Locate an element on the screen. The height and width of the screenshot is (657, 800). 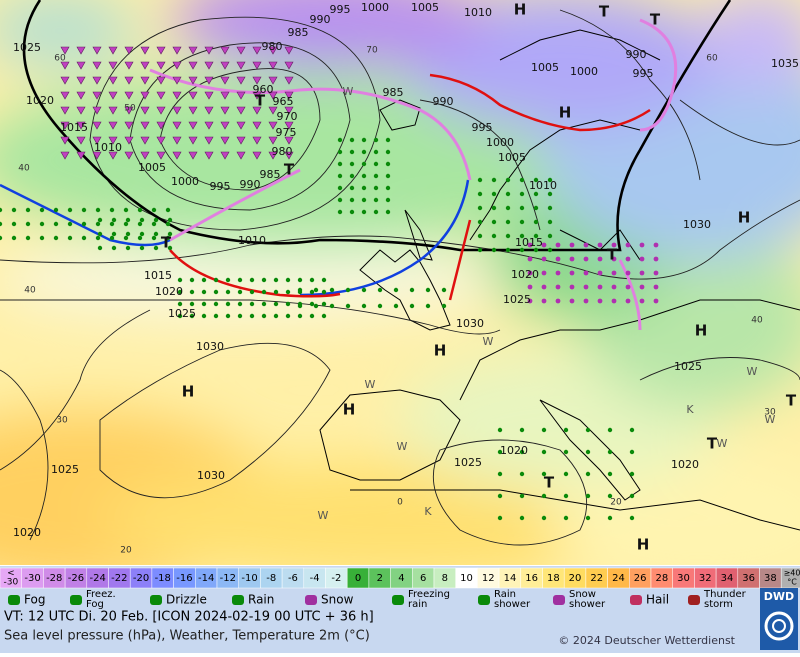
graticule-label: 40 is located at coordinates (757, 321).